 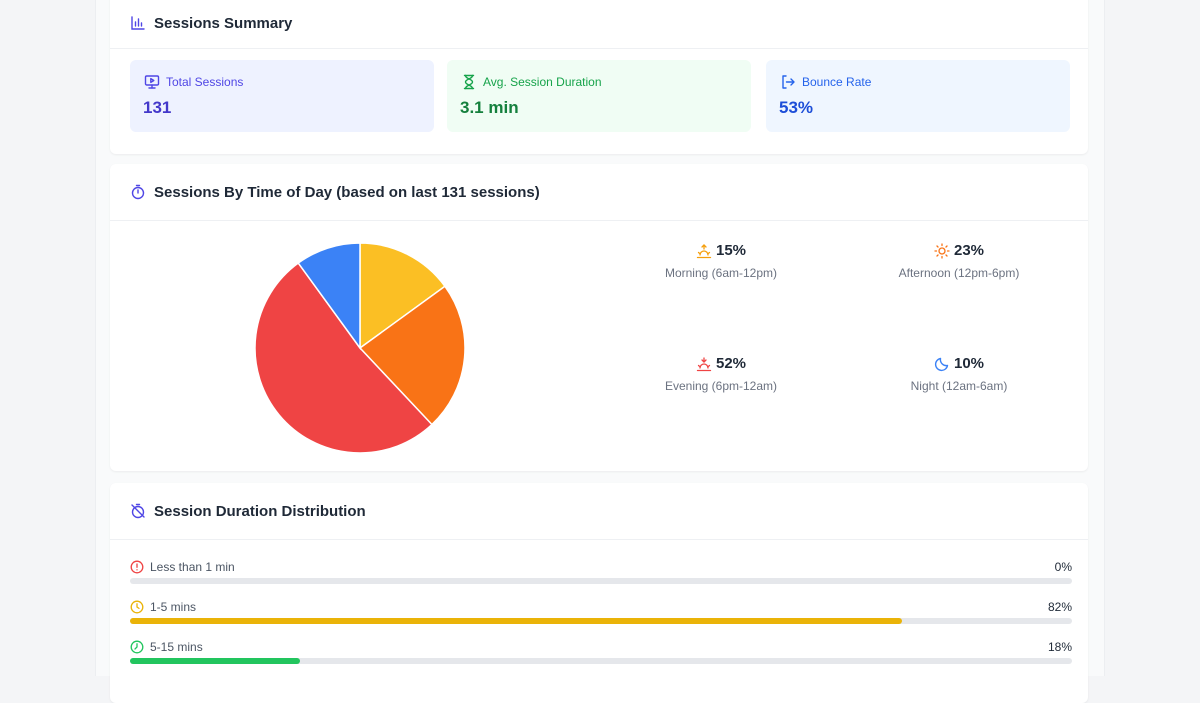 I want to click on time-of-day-pie-chart, so click(x=360, y=348).